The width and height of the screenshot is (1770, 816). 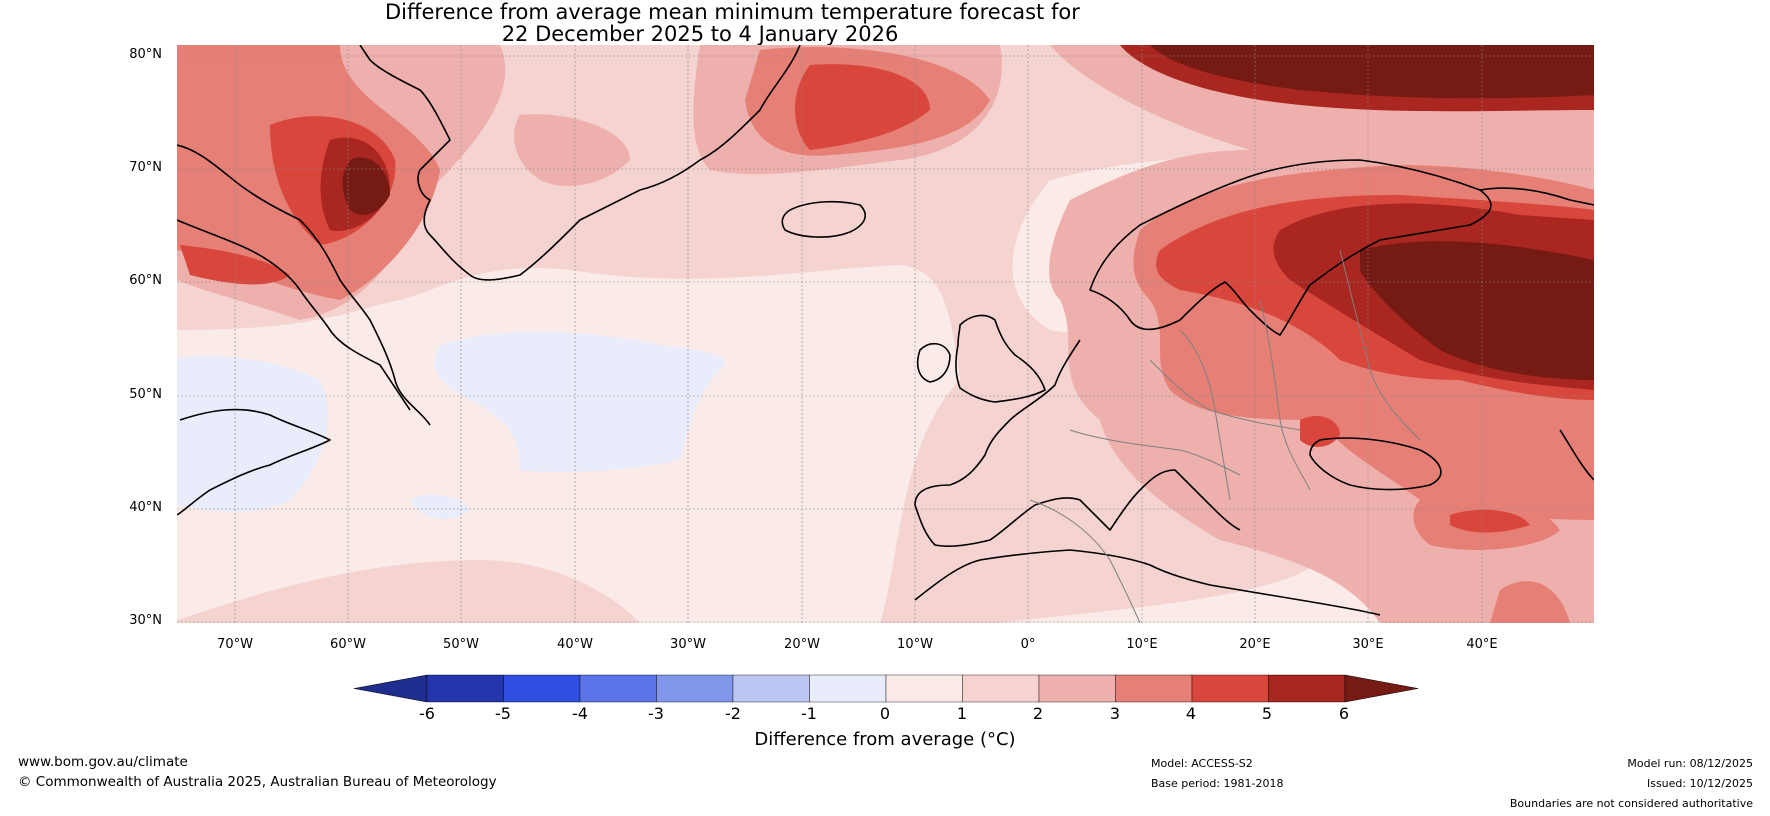 What do you see at coordinates (103, 762) in the screenshot?
I see `footer-website: www.bom.gov.au/climate` at bounding box center [103, 762].